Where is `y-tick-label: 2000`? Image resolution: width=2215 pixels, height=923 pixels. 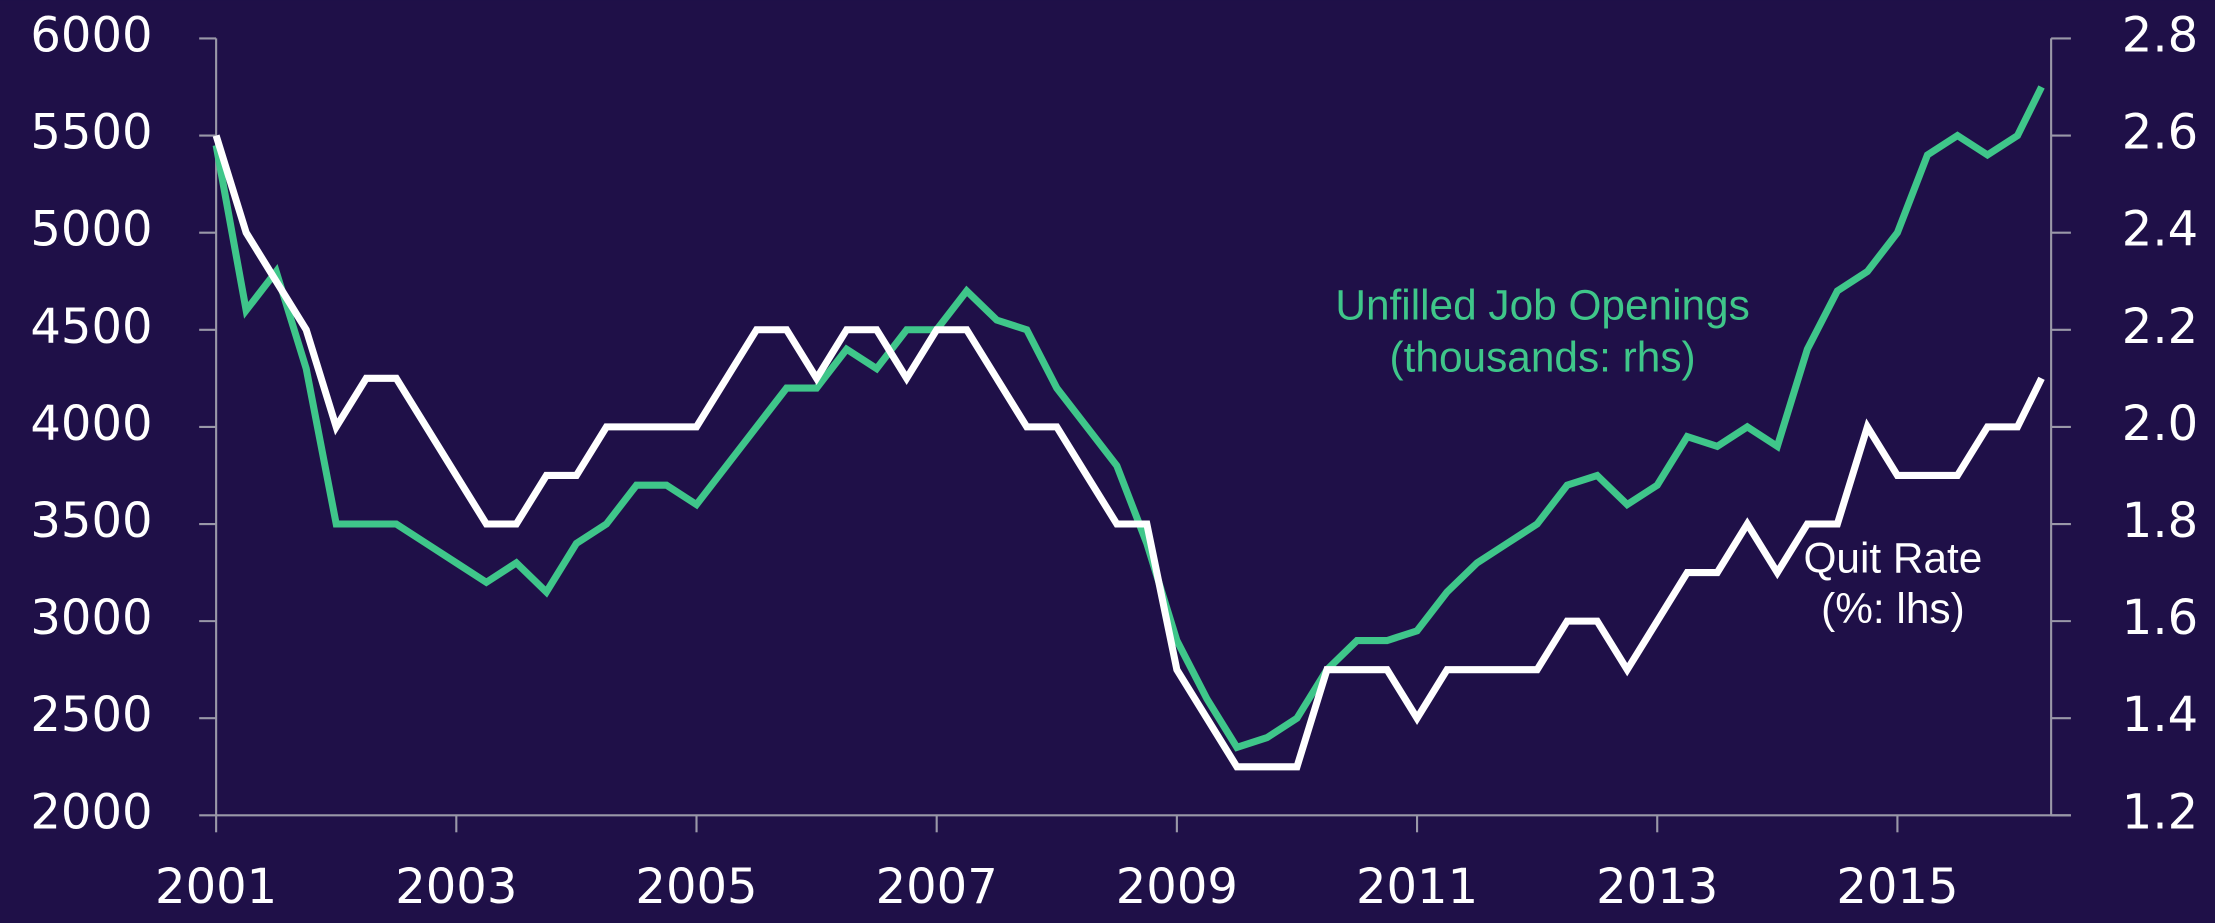 y-tick-label: 2000 is located at coordinates (91, 812).